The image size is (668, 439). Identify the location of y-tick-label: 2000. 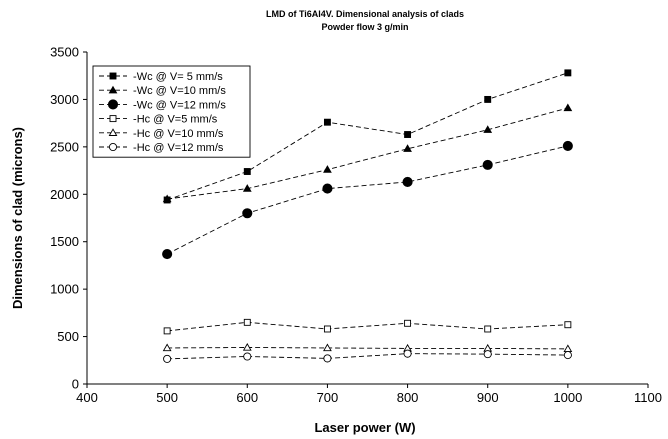
(64, 194).